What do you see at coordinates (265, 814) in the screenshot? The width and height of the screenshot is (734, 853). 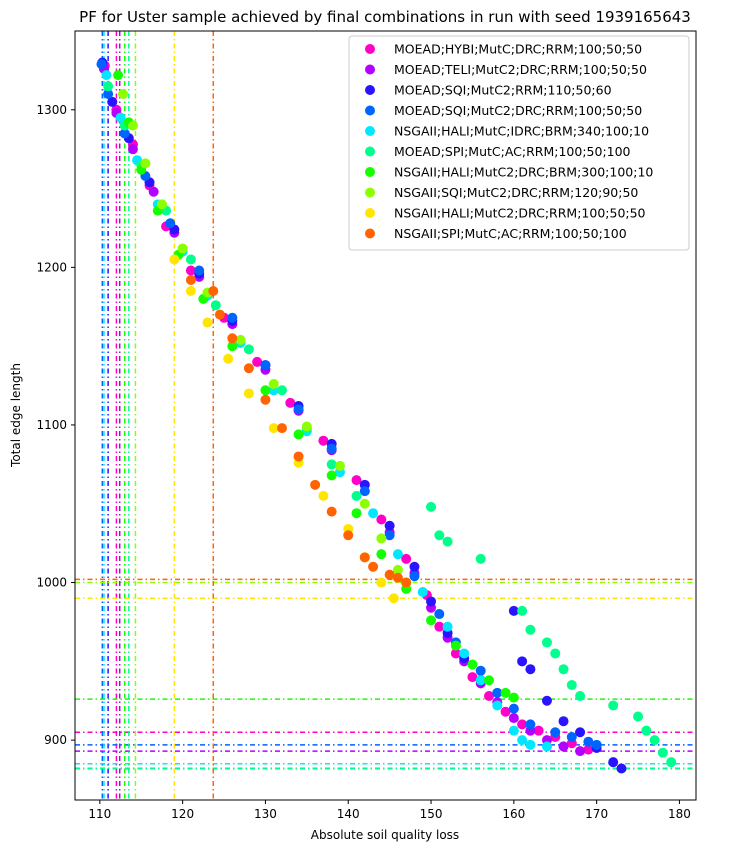 I see `x-tick-label-2: 130` at bounding box center [265, 814].